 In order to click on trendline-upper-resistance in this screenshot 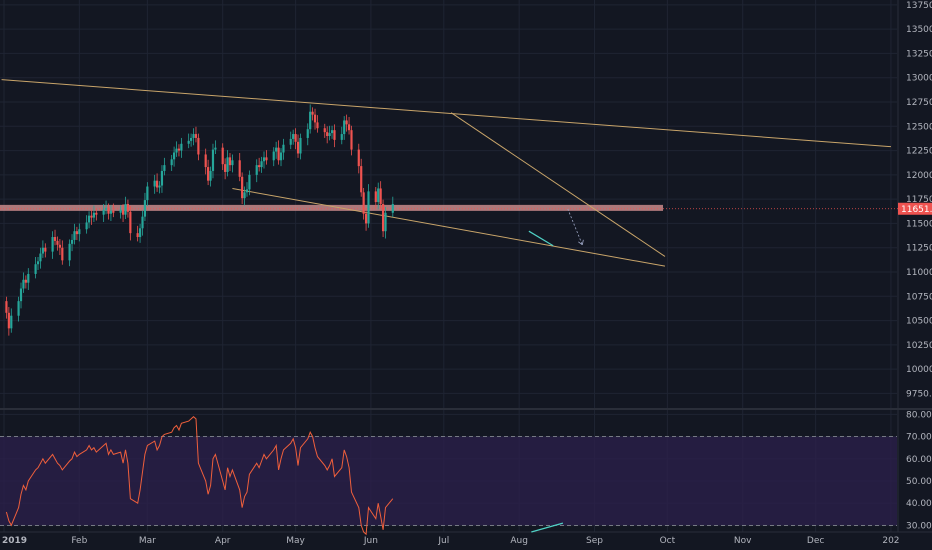, I will do `click(446, 113)`.